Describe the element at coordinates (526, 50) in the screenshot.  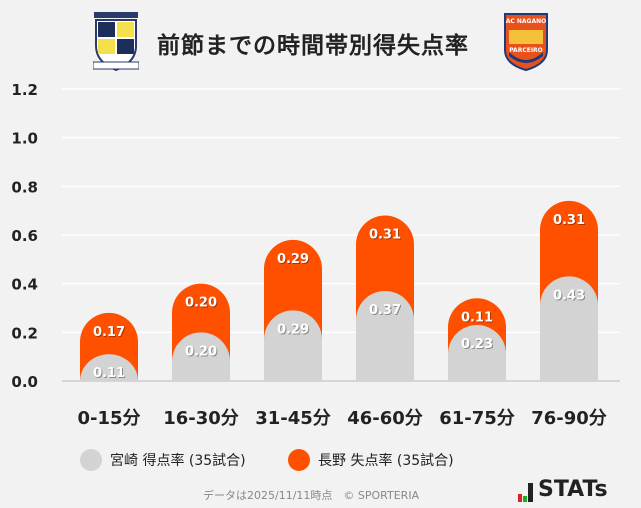
I see `svg-text: PARCEIRO` at that location.